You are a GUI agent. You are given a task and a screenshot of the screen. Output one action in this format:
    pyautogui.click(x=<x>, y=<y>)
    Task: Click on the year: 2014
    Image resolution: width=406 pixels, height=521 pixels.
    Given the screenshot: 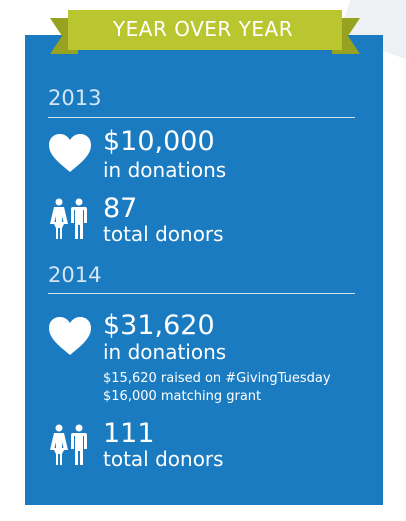 What is the action you would take?
    pyautogui.click(x=75, y=275)
    